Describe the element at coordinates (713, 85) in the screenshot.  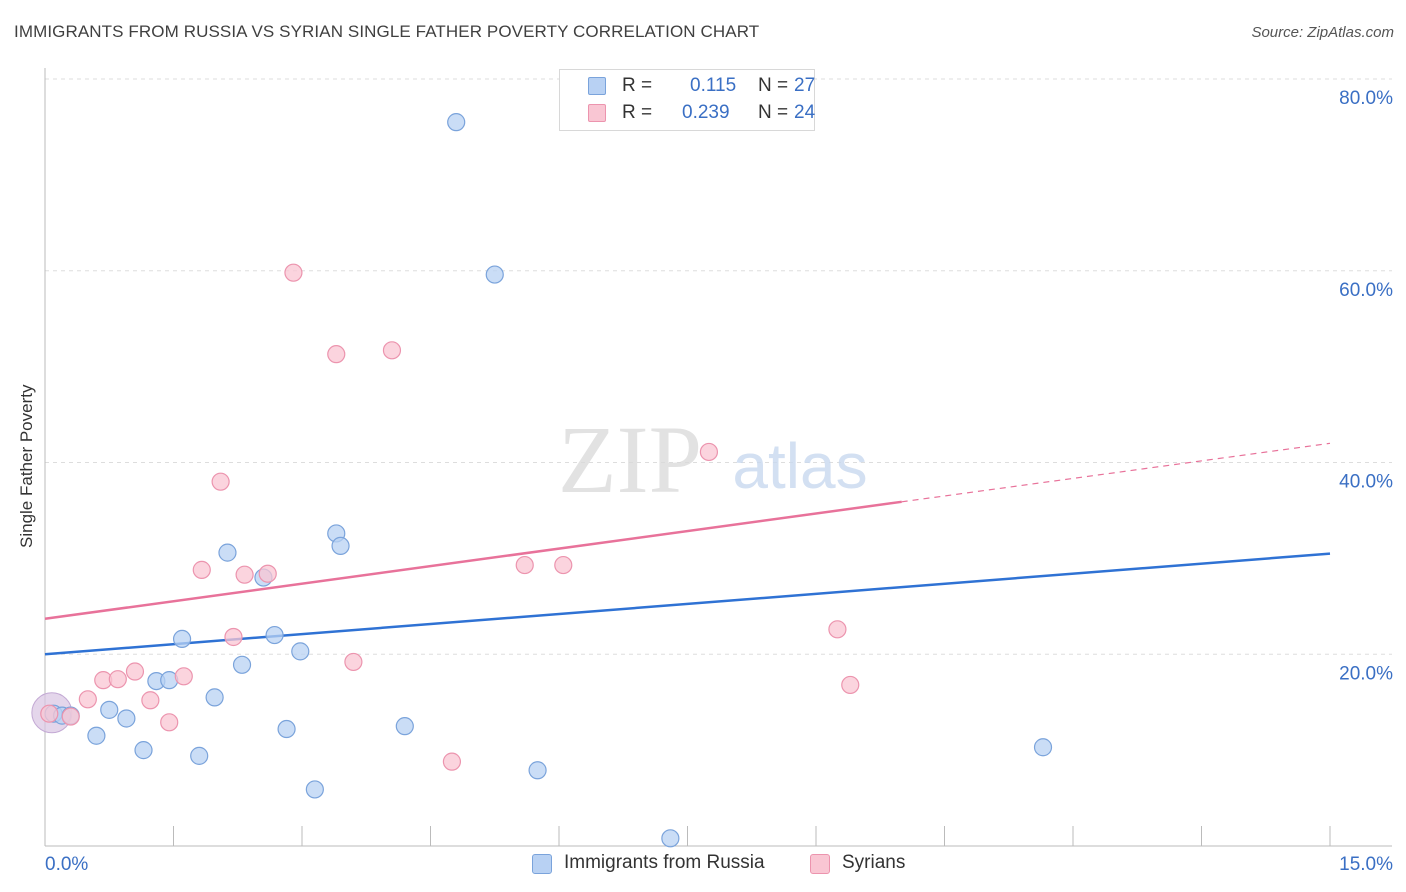
I see `legend-r-value: 0.115` at that location.